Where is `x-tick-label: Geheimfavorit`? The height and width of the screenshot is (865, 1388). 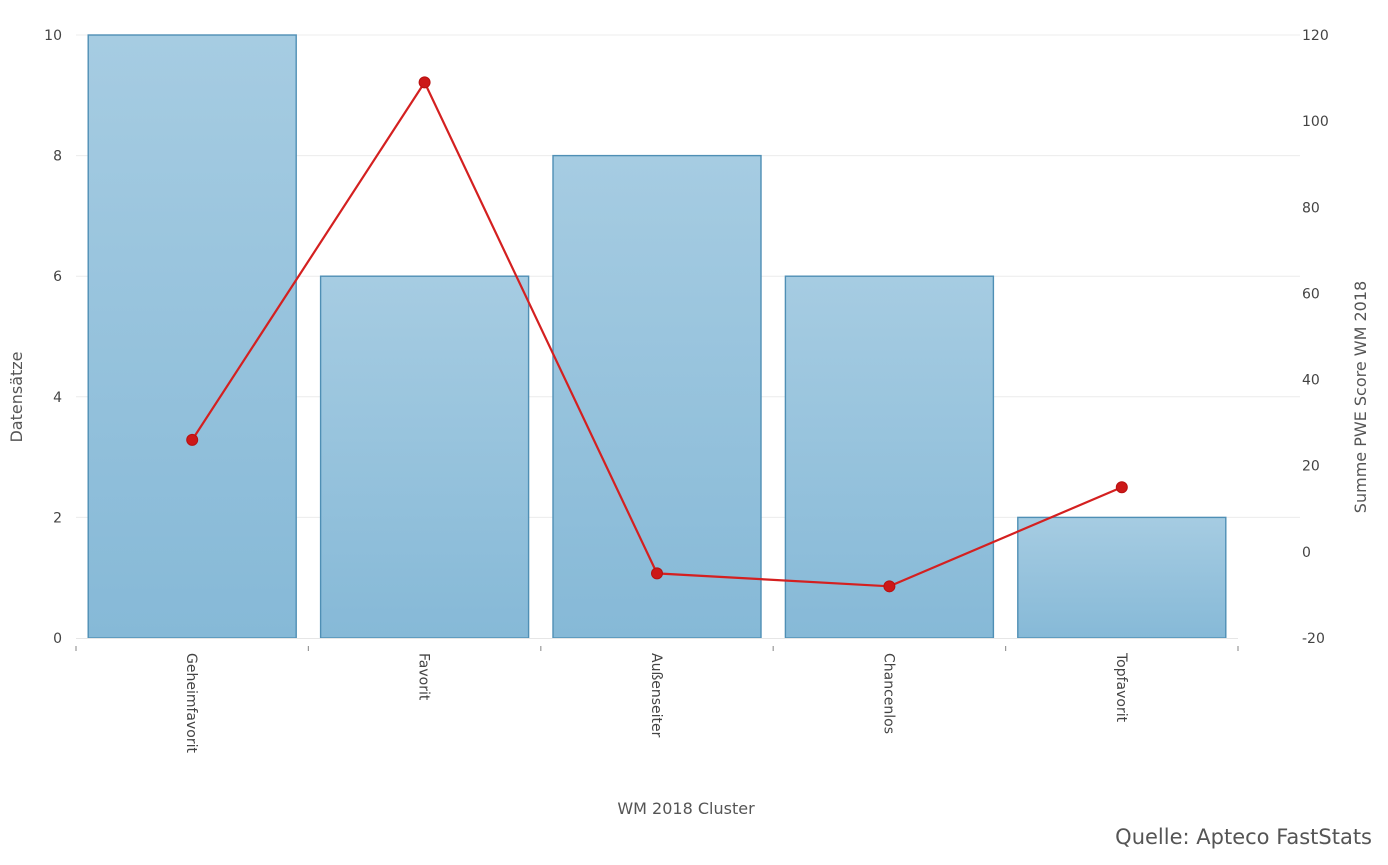
x-tick-label: Geheimfavorit is located at coordinates (191, 703).